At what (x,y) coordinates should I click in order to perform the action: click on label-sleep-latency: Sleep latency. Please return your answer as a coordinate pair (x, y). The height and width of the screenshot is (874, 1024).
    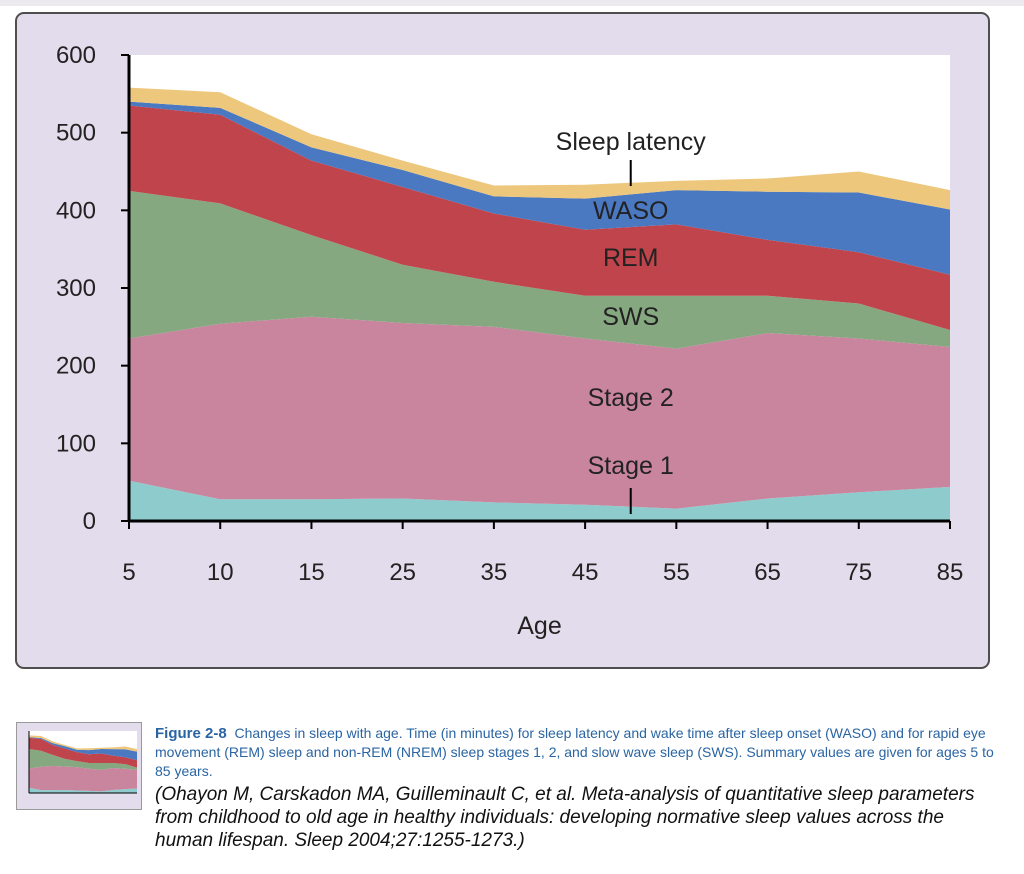
    Looking at the image, I should click on (631, 142).